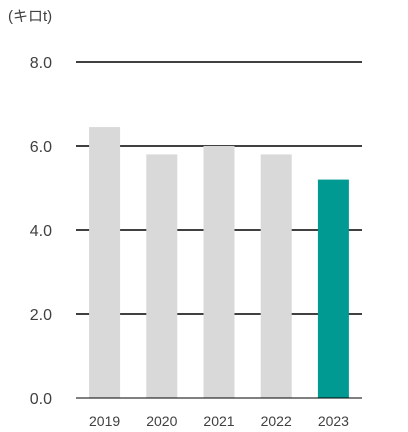  What do you see at coordinates (276, 276) in the screenshot?
I see `bar-2022` at bounding box center [276, 276].